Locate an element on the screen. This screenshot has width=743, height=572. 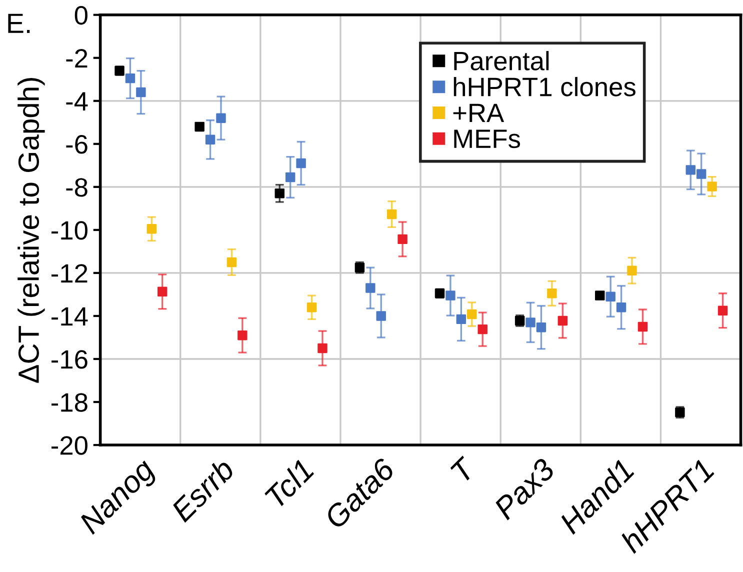
y-tick-label: -2 is located at coordinates (77, 58).